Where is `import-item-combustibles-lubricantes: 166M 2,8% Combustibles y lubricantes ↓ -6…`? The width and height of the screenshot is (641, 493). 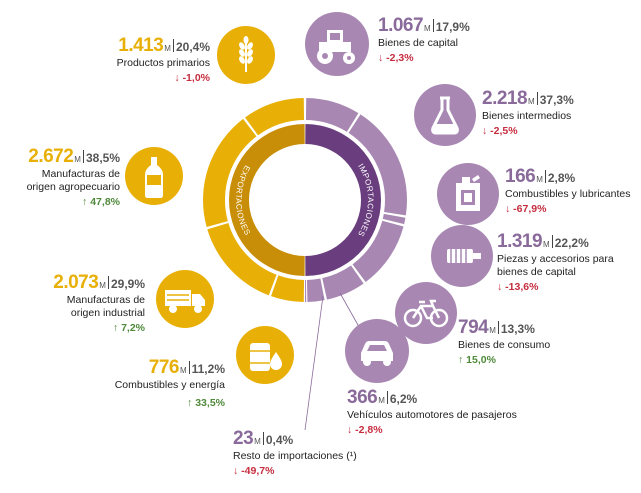
import-item-combustibles-lubricantes: 166M 2,8% Combustibles y lubricantes ↓ -6… is located at coordinates (572, 191).